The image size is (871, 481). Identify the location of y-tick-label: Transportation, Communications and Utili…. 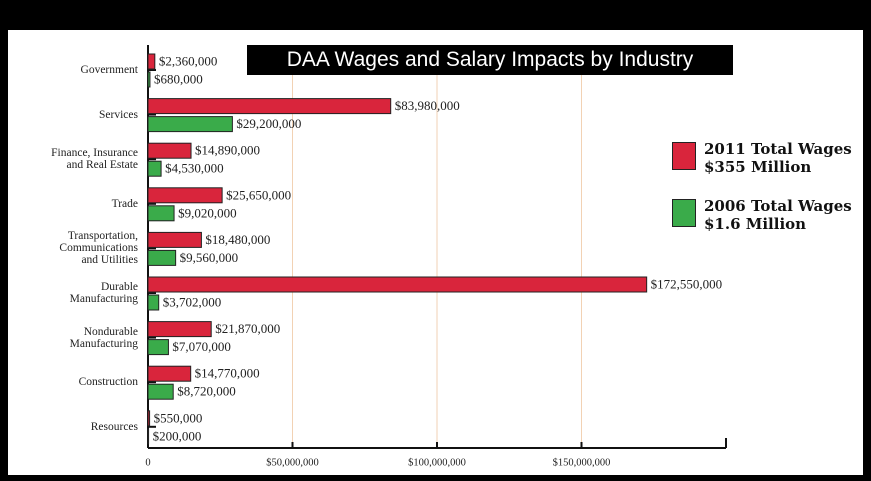
(98, 248).